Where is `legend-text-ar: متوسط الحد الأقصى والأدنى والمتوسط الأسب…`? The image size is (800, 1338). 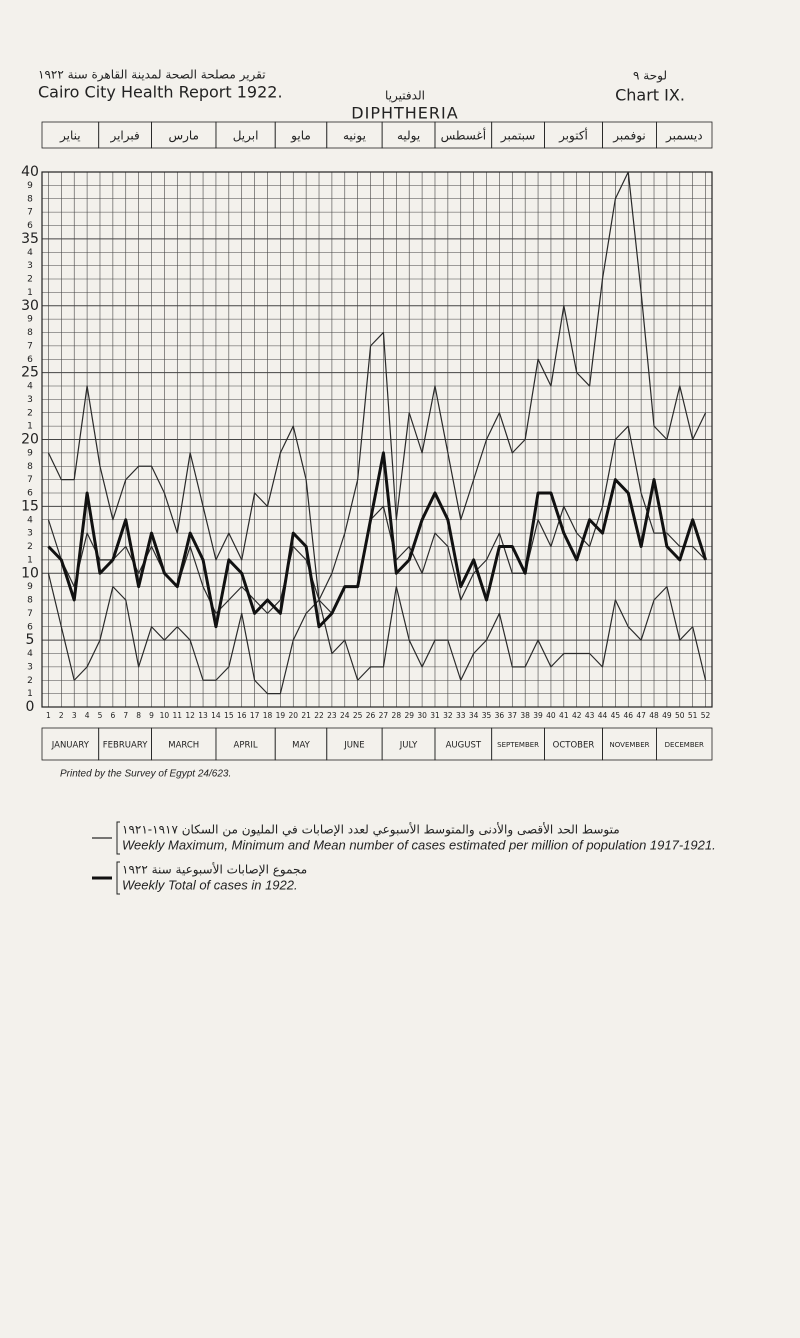 legend-text-ar: متوسط الحد الأقصى والأدنى والمتوسط الأسب… is located at coordinates (371, 830).